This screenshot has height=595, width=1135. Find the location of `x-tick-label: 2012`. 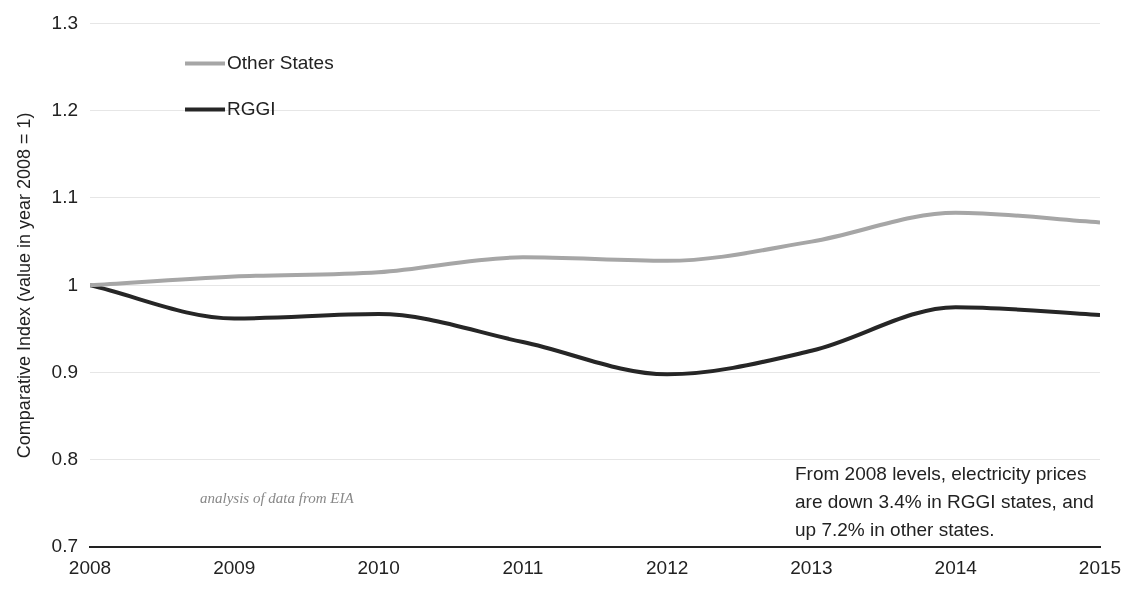

x-tick-label: 2012 is located at coordinates (667, 567).